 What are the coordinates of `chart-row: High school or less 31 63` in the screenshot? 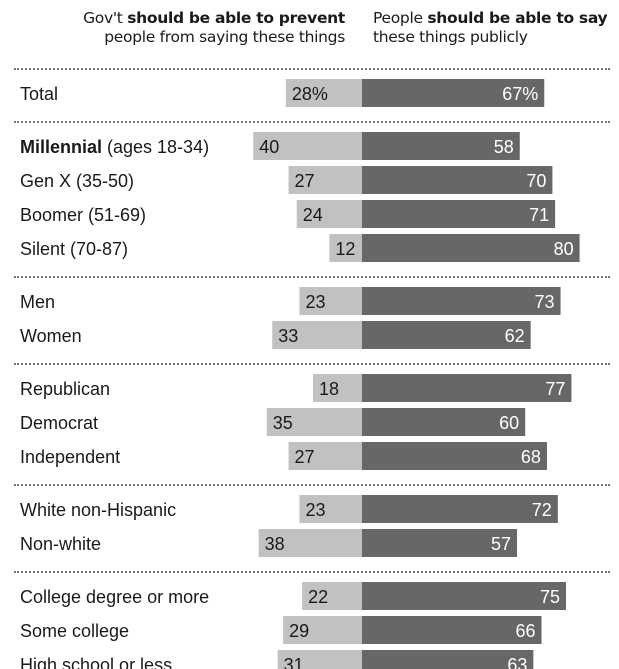 It's located at (277, 659).